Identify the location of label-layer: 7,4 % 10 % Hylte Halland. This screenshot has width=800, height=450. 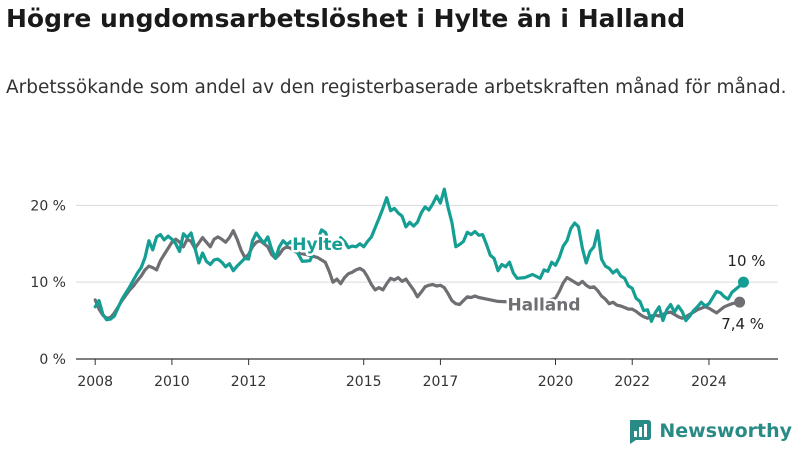
(528, 282).